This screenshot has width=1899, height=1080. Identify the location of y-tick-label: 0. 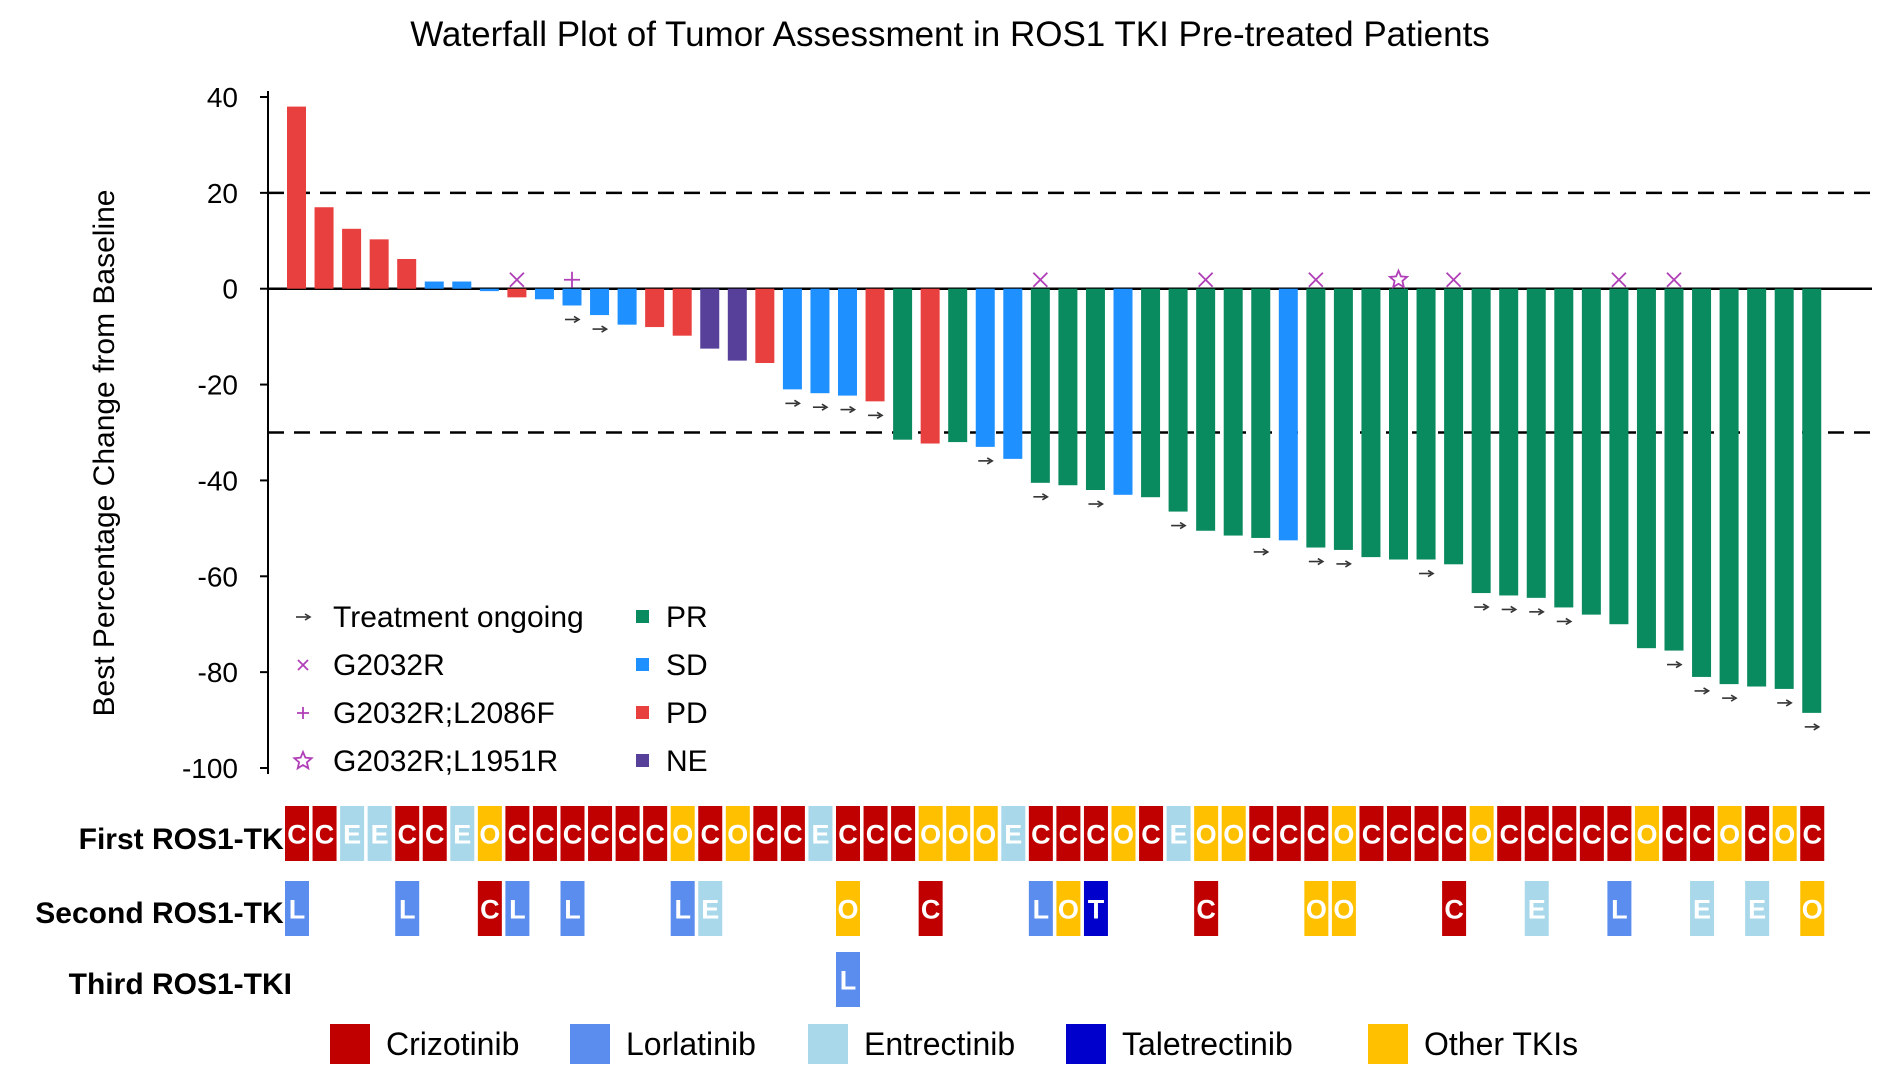
(230, 289).